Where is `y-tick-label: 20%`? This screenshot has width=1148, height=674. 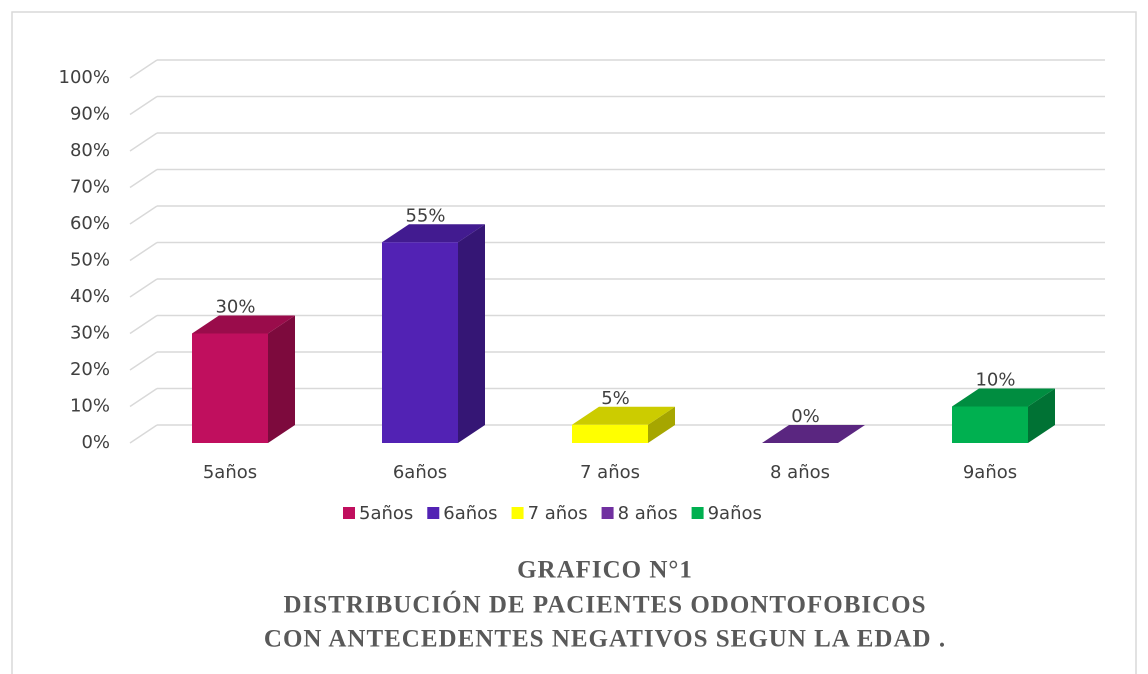 y-tick-label: 20% is located at coordinates (90, 369).